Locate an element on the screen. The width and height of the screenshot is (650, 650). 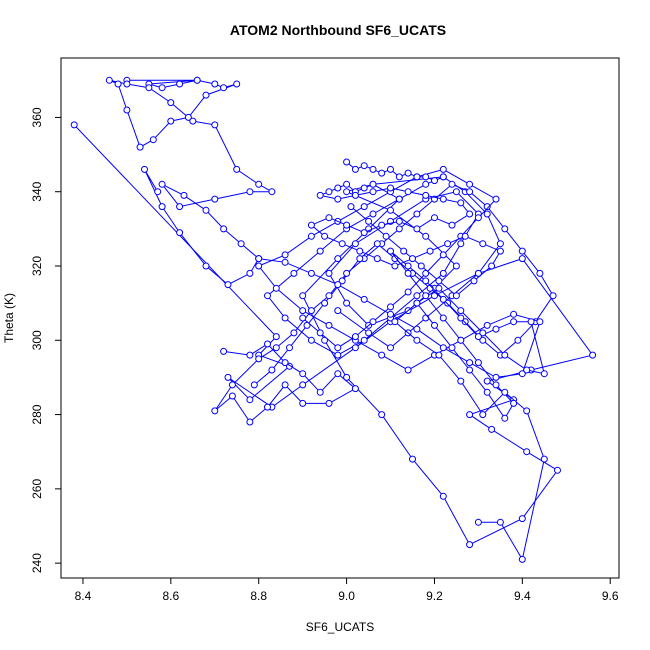
x-tick-label: 9.4 is located at coordinates (522, 596).